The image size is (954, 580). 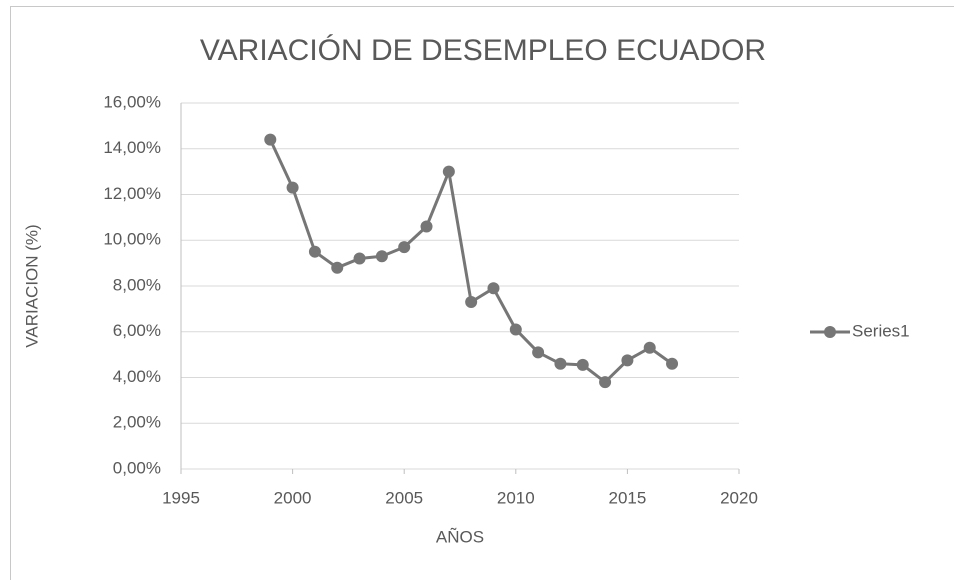 What do you see at coordinates (293, 497) in the screenshot?
I see `x-tick-label: 2000` at bounding box center [293, 497].